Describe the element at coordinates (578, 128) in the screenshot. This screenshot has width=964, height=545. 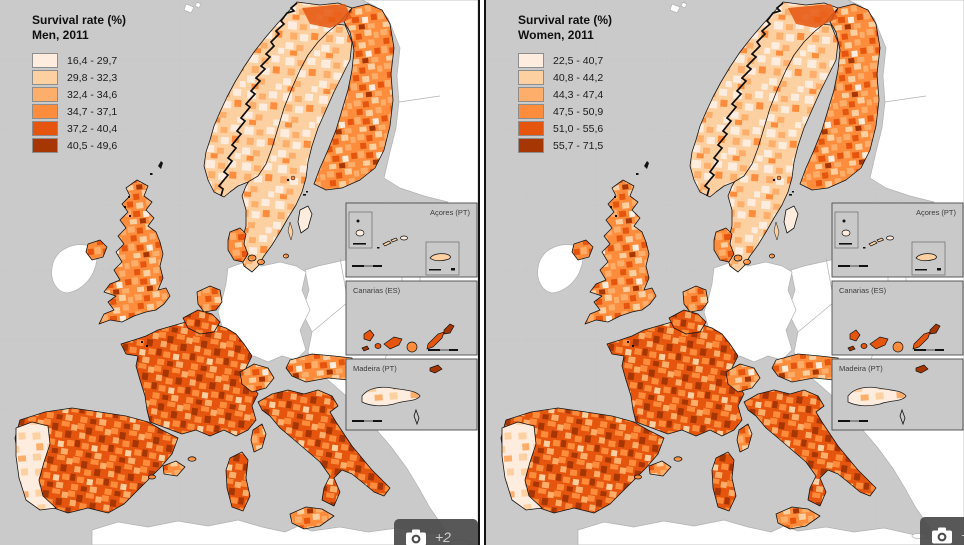
I see `legend-range-label: 51,0 - 55,6` at that location.